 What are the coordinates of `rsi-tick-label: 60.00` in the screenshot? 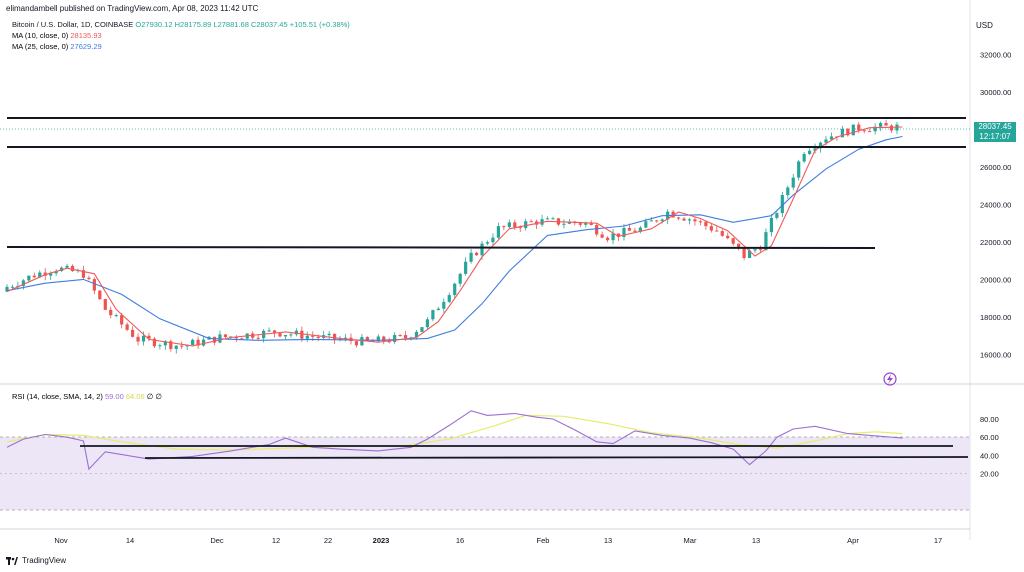 It's located at (989, 437).